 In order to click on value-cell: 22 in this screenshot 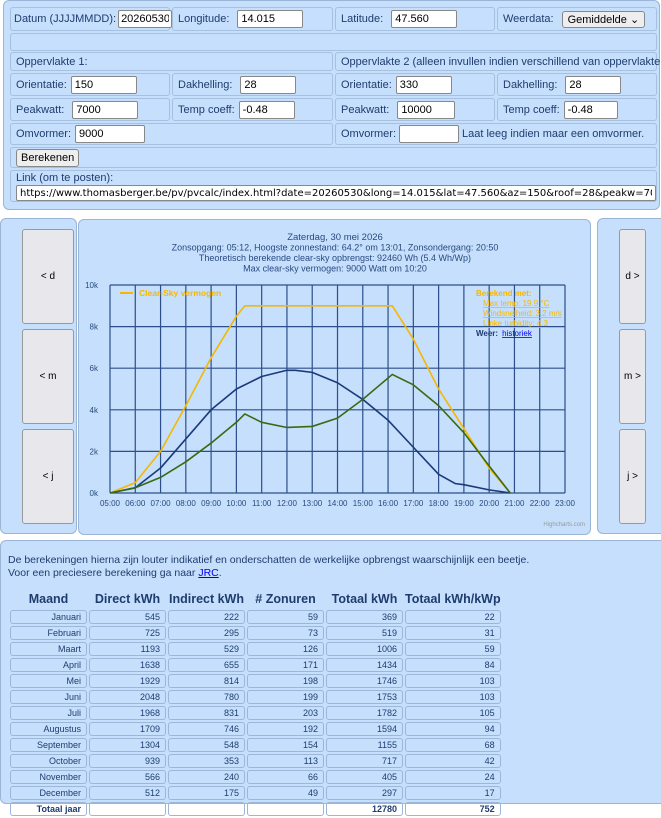, I will do `click(453, 617)`.